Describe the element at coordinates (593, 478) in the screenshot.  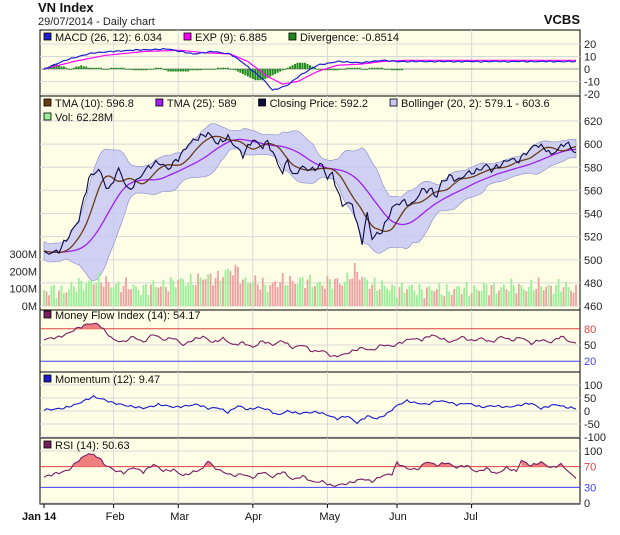
I see `rsi-axis-ticks: 100 70 30 0` at that location.